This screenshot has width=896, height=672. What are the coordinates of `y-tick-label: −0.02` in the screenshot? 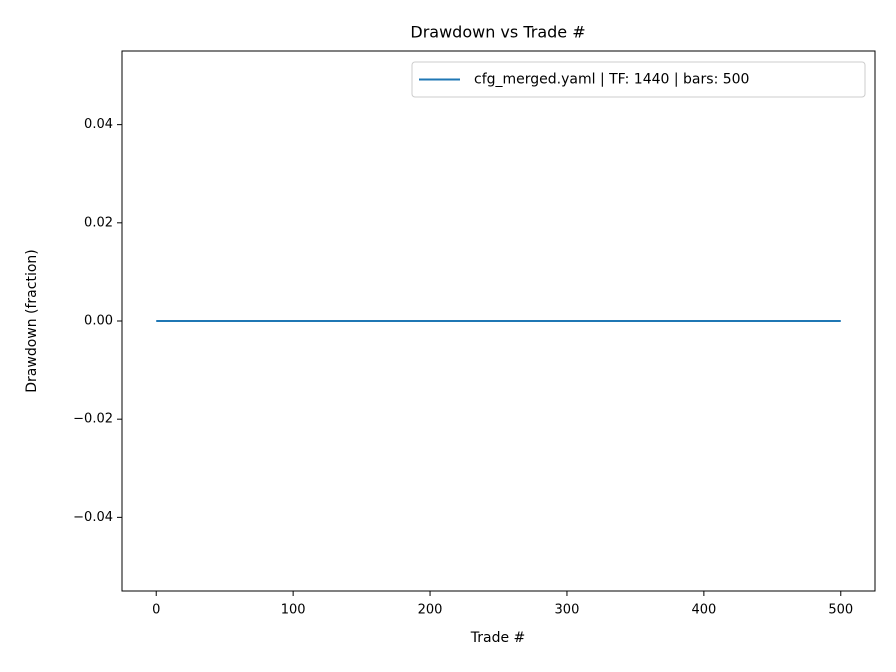 It's located at (93, 419).